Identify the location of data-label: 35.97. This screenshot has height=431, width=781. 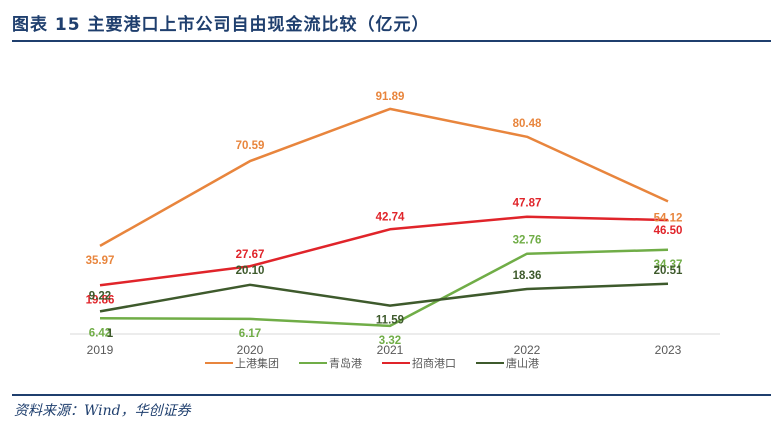
(100, 261).